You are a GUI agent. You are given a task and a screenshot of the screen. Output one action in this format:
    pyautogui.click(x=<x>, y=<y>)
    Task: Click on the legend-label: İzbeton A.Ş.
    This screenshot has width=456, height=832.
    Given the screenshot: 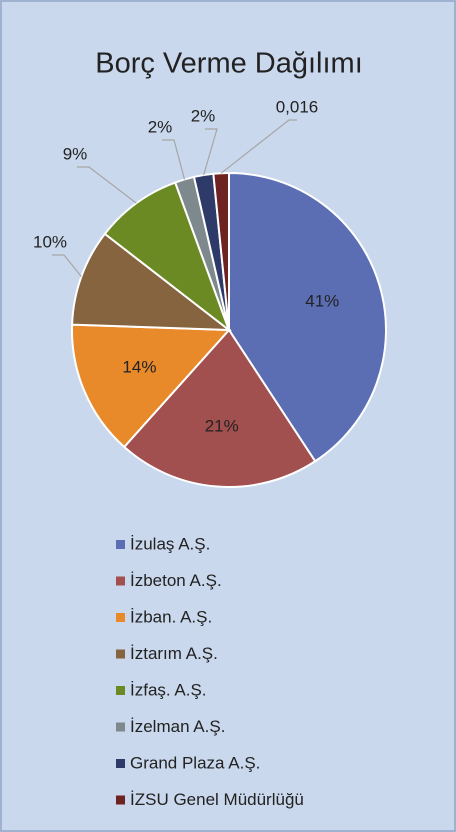 What is the action you would take?
    pyautogui.click(x=176, y=580)
    